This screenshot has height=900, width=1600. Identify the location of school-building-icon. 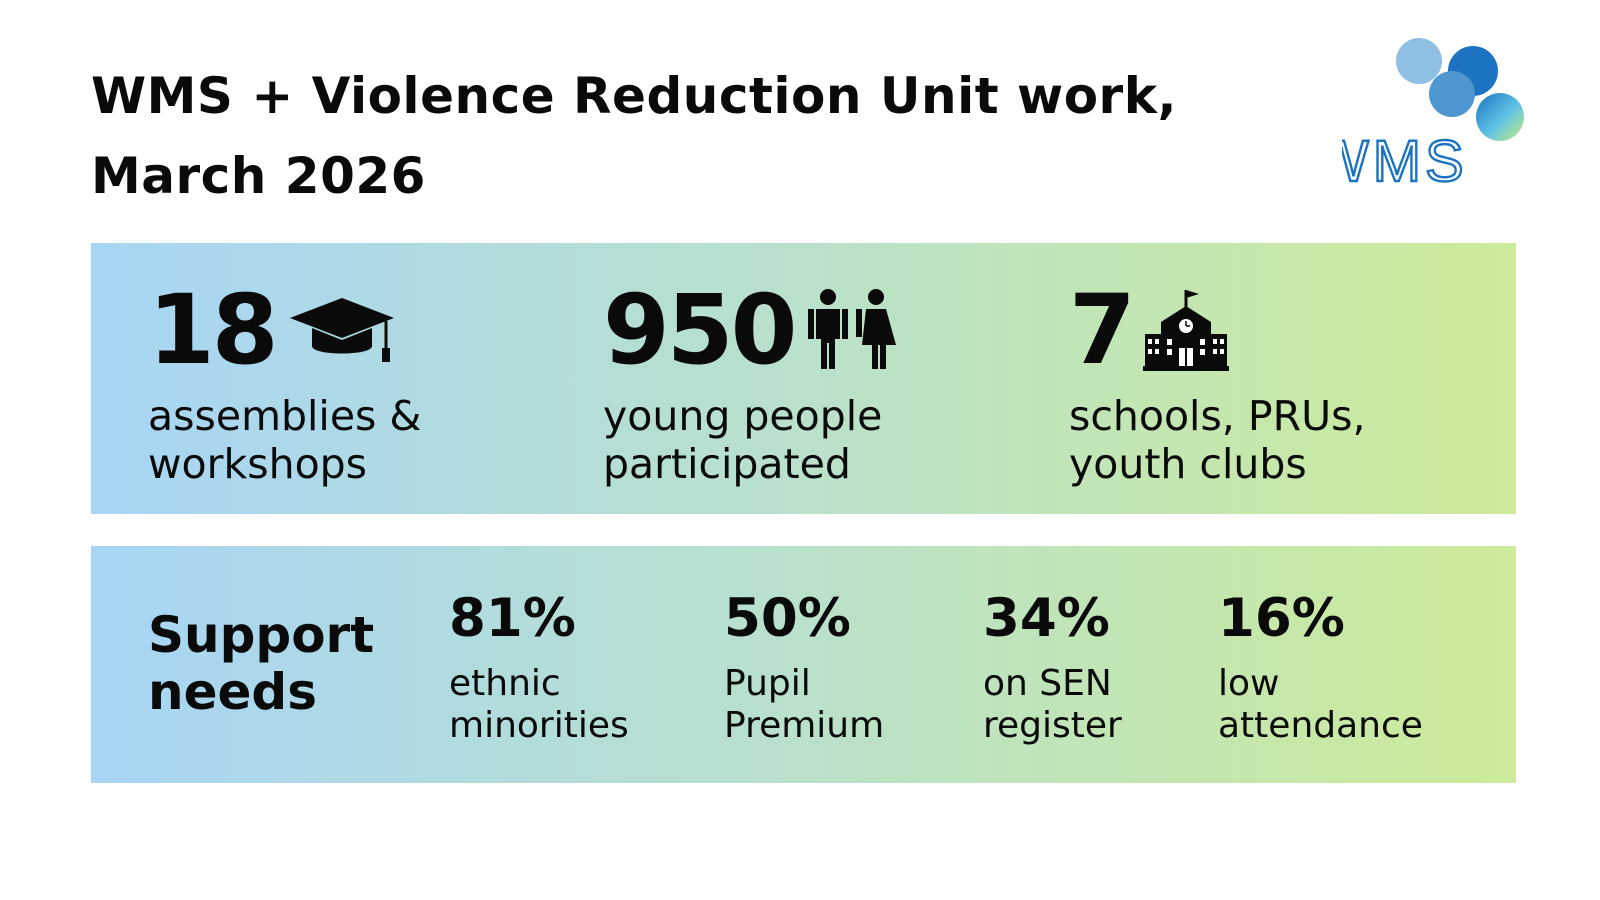
(1185, 330).